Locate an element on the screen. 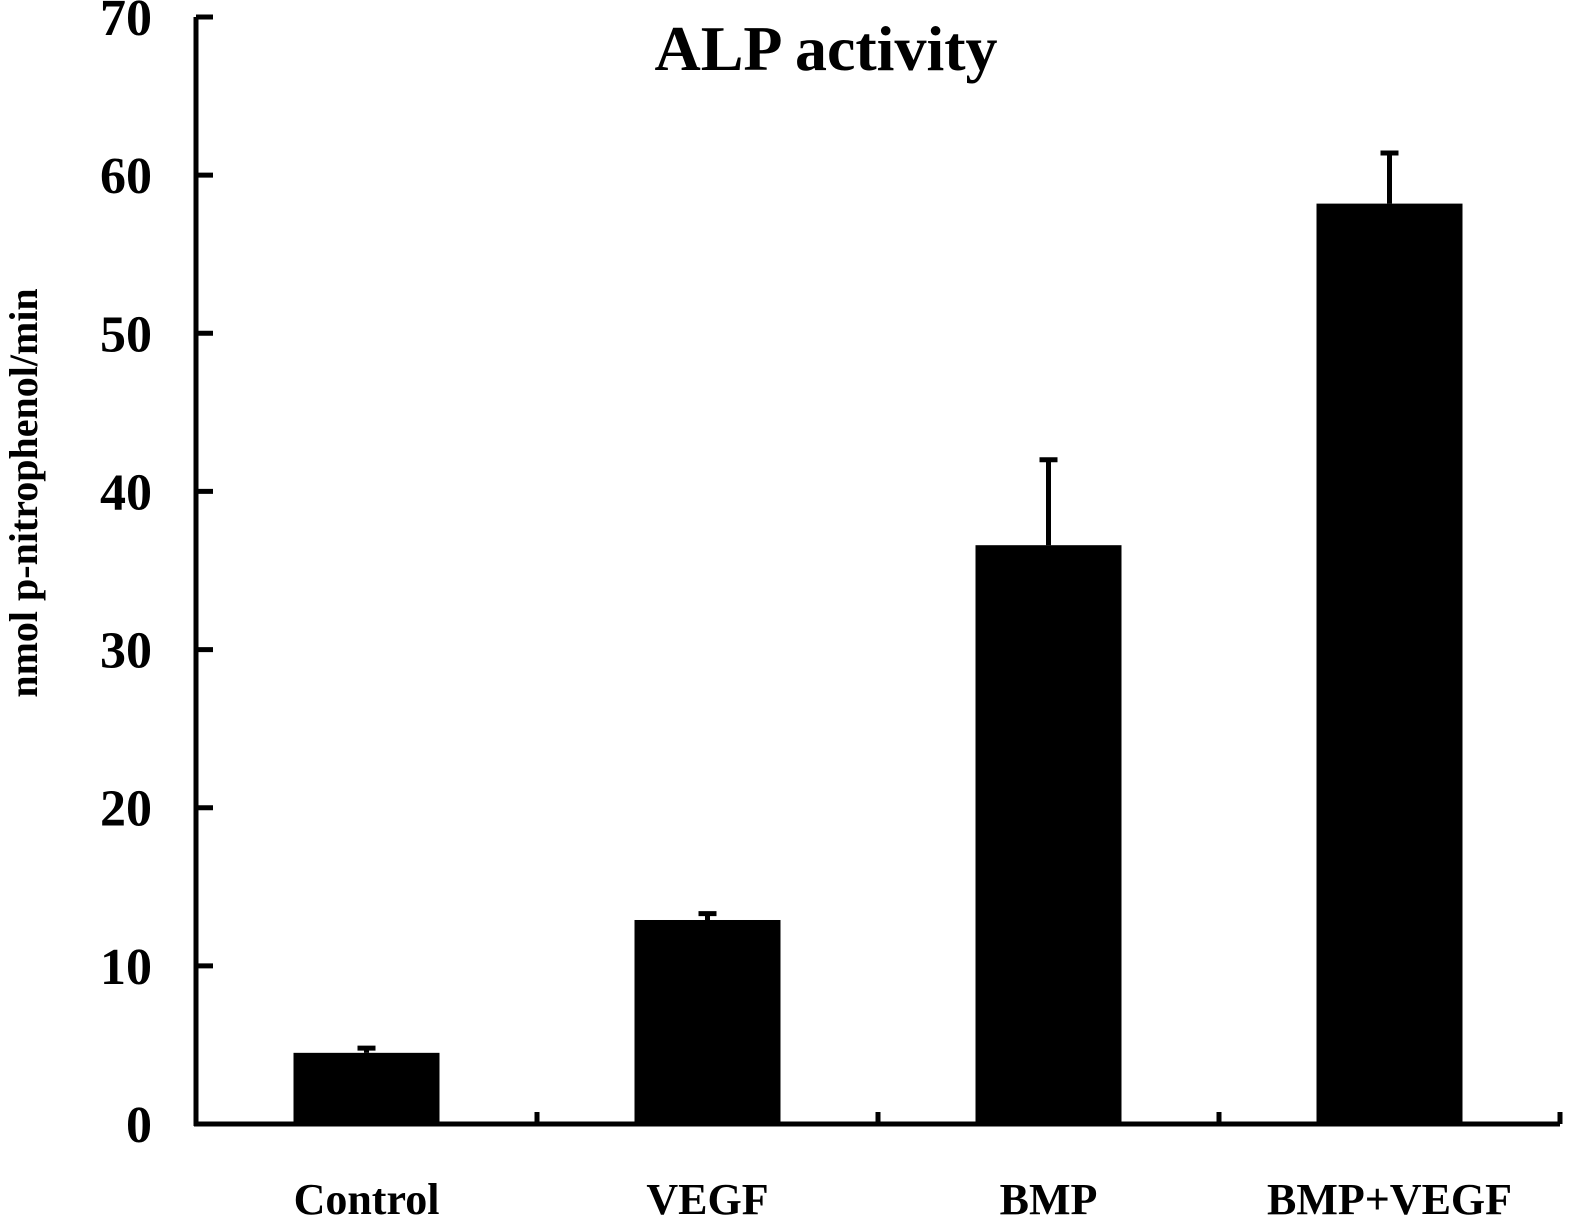  y-tick-labels: 0 10 20 30 40 50 60 70 is located at coordinates (126, 577).